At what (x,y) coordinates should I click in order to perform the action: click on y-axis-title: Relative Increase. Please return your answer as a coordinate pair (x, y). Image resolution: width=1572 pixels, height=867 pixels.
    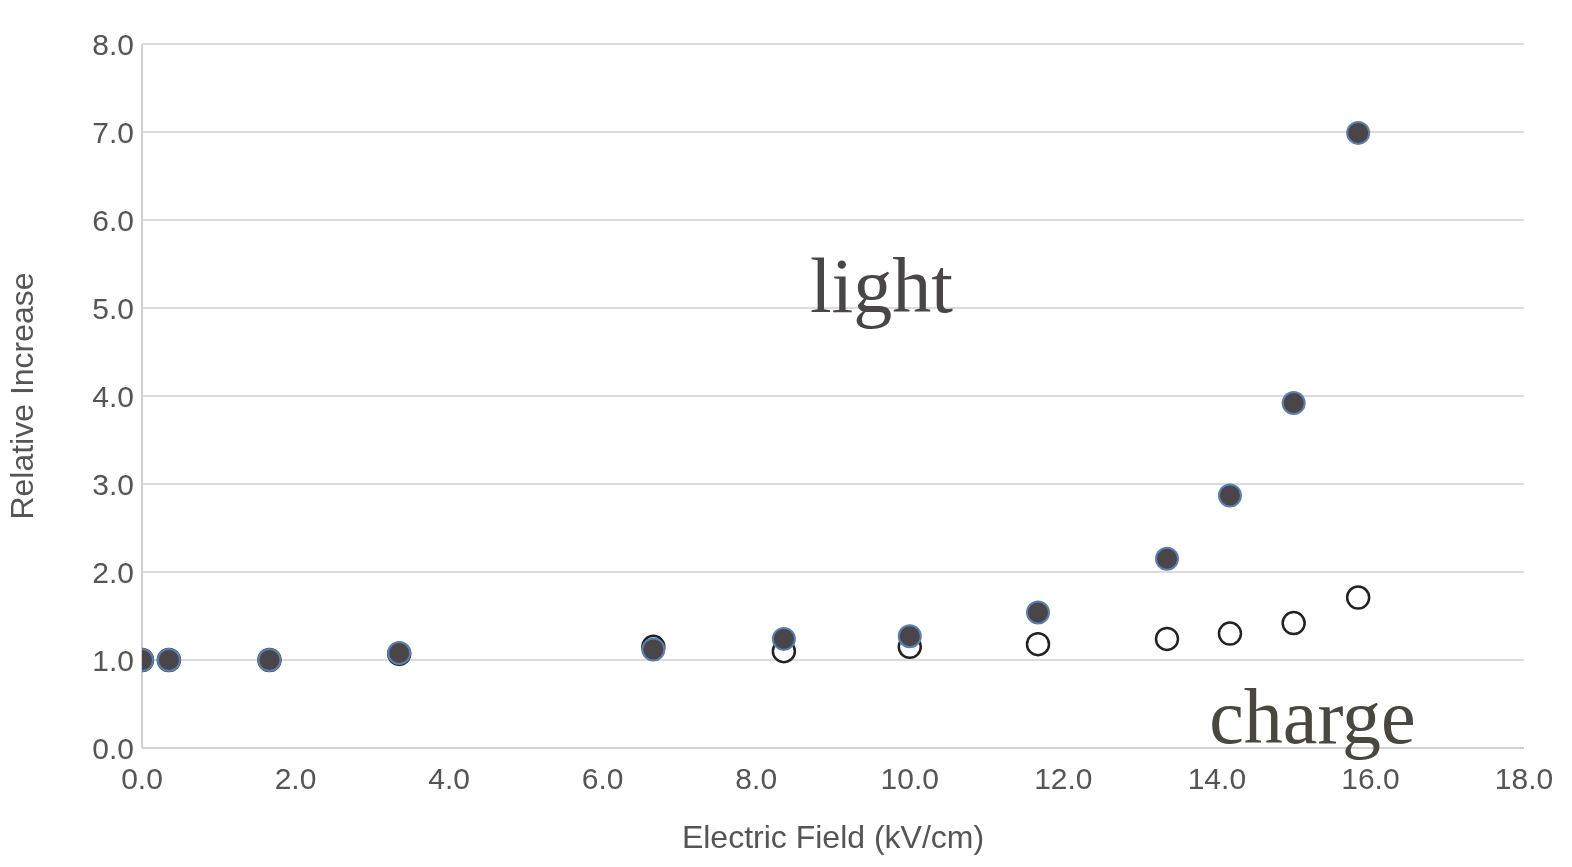
    Looking at the image, I should click on (22, 396).